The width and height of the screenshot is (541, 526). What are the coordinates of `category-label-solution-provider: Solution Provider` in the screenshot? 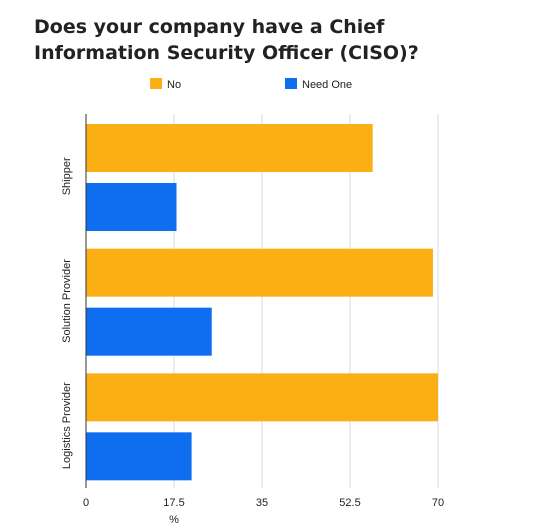 It's located at (67, 301).